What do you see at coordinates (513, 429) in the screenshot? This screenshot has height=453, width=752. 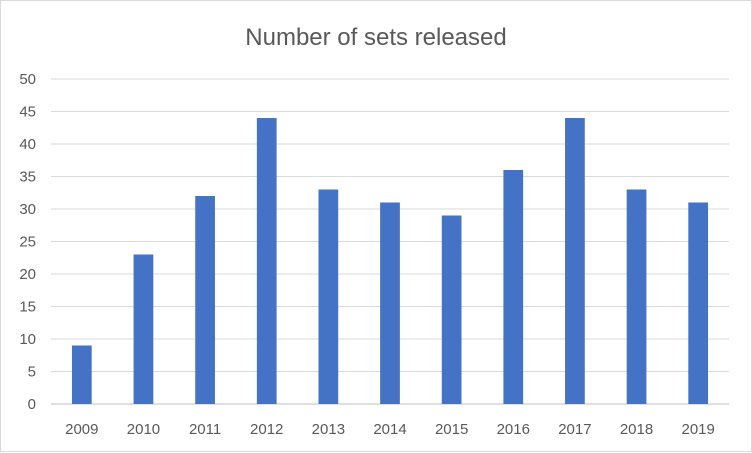 I see `x-tick-label: 2016` at bounding box center [513, 429].